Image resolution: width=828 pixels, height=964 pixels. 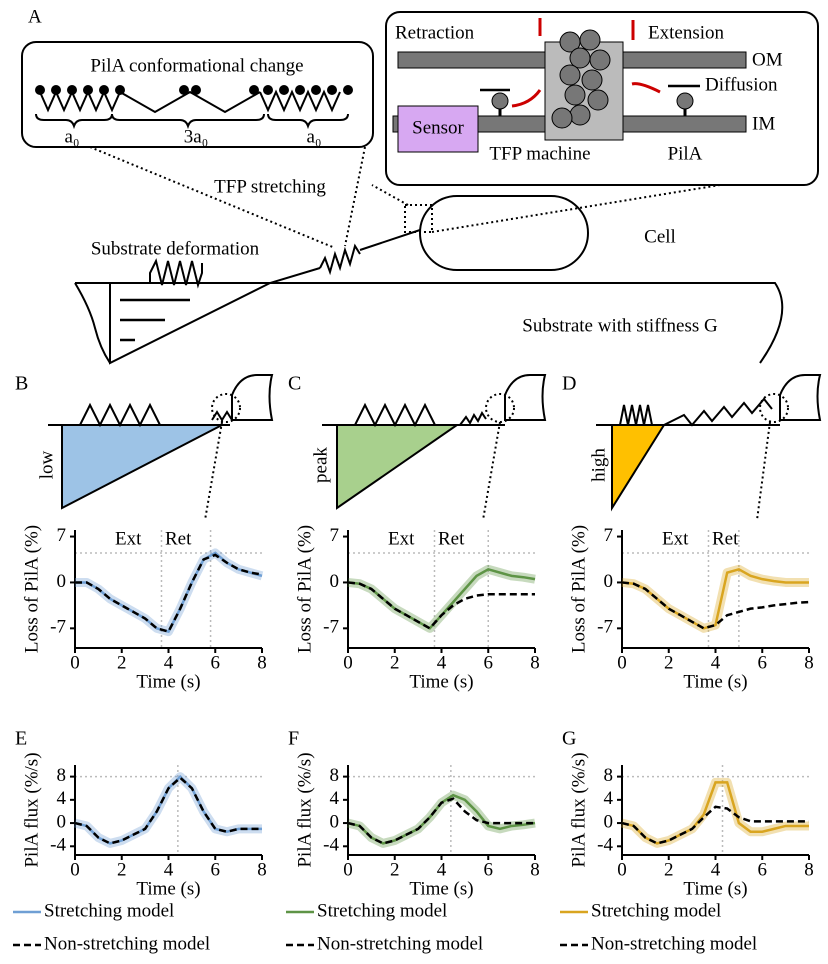 I want to click on callout-title: PilA conformational change, so click(x=196, y=65).